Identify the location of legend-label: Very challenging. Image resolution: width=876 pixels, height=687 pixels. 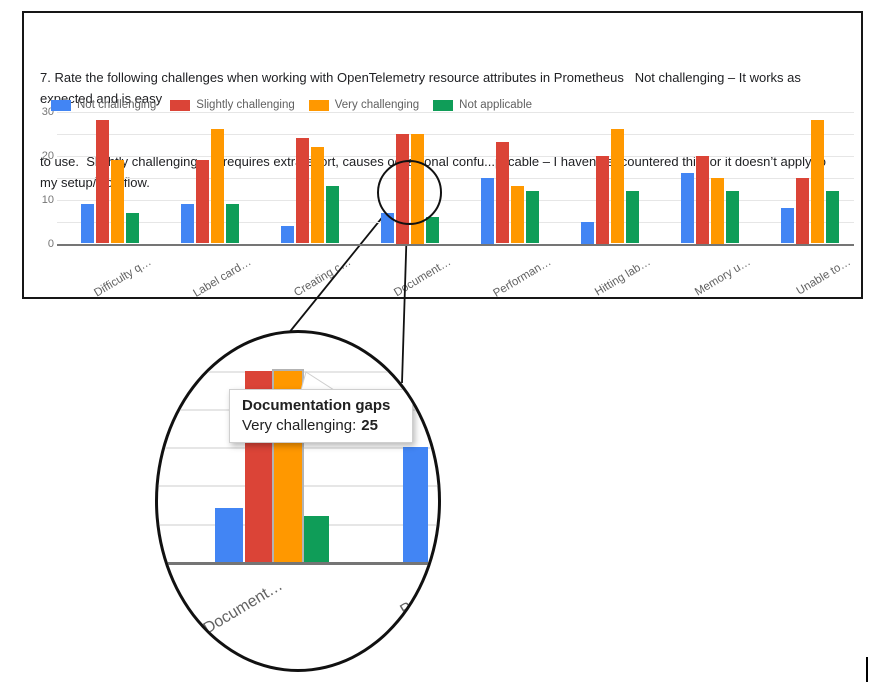
(377, 105).